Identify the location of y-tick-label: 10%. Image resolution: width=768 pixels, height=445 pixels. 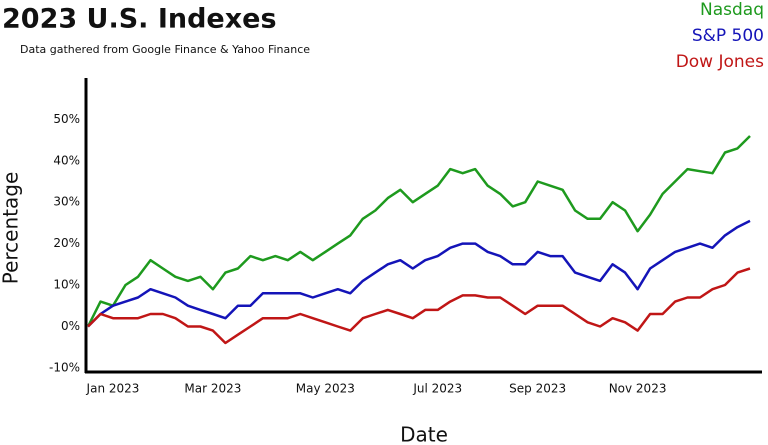
(66, 285).